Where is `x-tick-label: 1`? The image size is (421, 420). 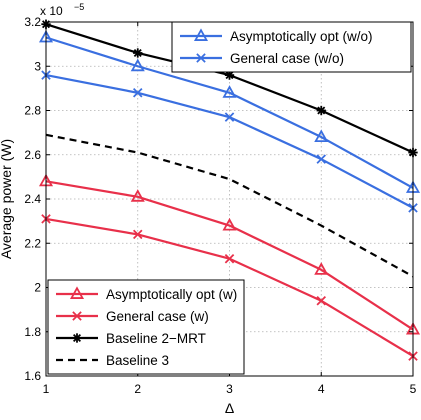 x-tick-label: 1 is located at coordinates (46, 389).